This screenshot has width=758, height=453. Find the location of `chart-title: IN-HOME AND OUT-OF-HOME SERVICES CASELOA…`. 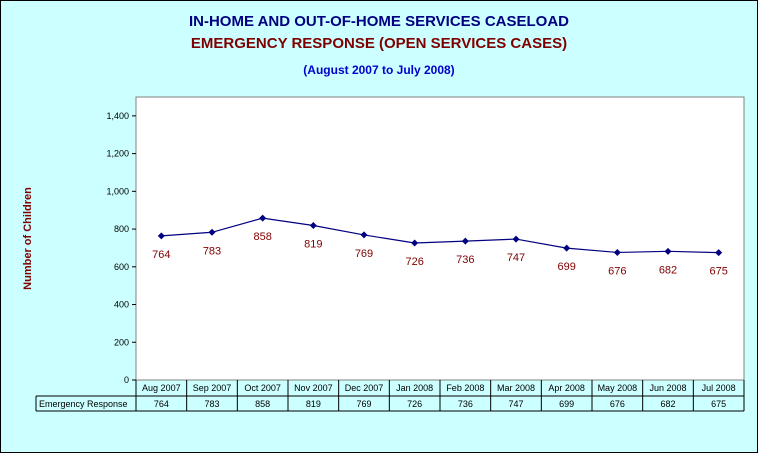

chart-title: IN-HOME AND OUT-OF-HOME SERVICES CASELOA… is located at coordinates (379, 21).